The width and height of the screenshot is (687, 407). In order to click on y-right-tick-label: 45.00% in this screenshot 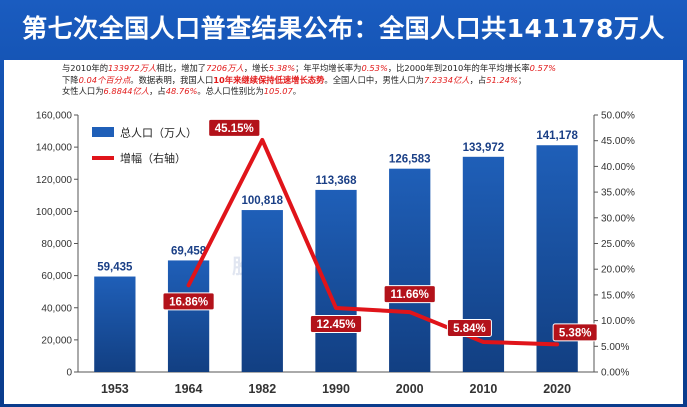, I will do `click(618, 141)`.